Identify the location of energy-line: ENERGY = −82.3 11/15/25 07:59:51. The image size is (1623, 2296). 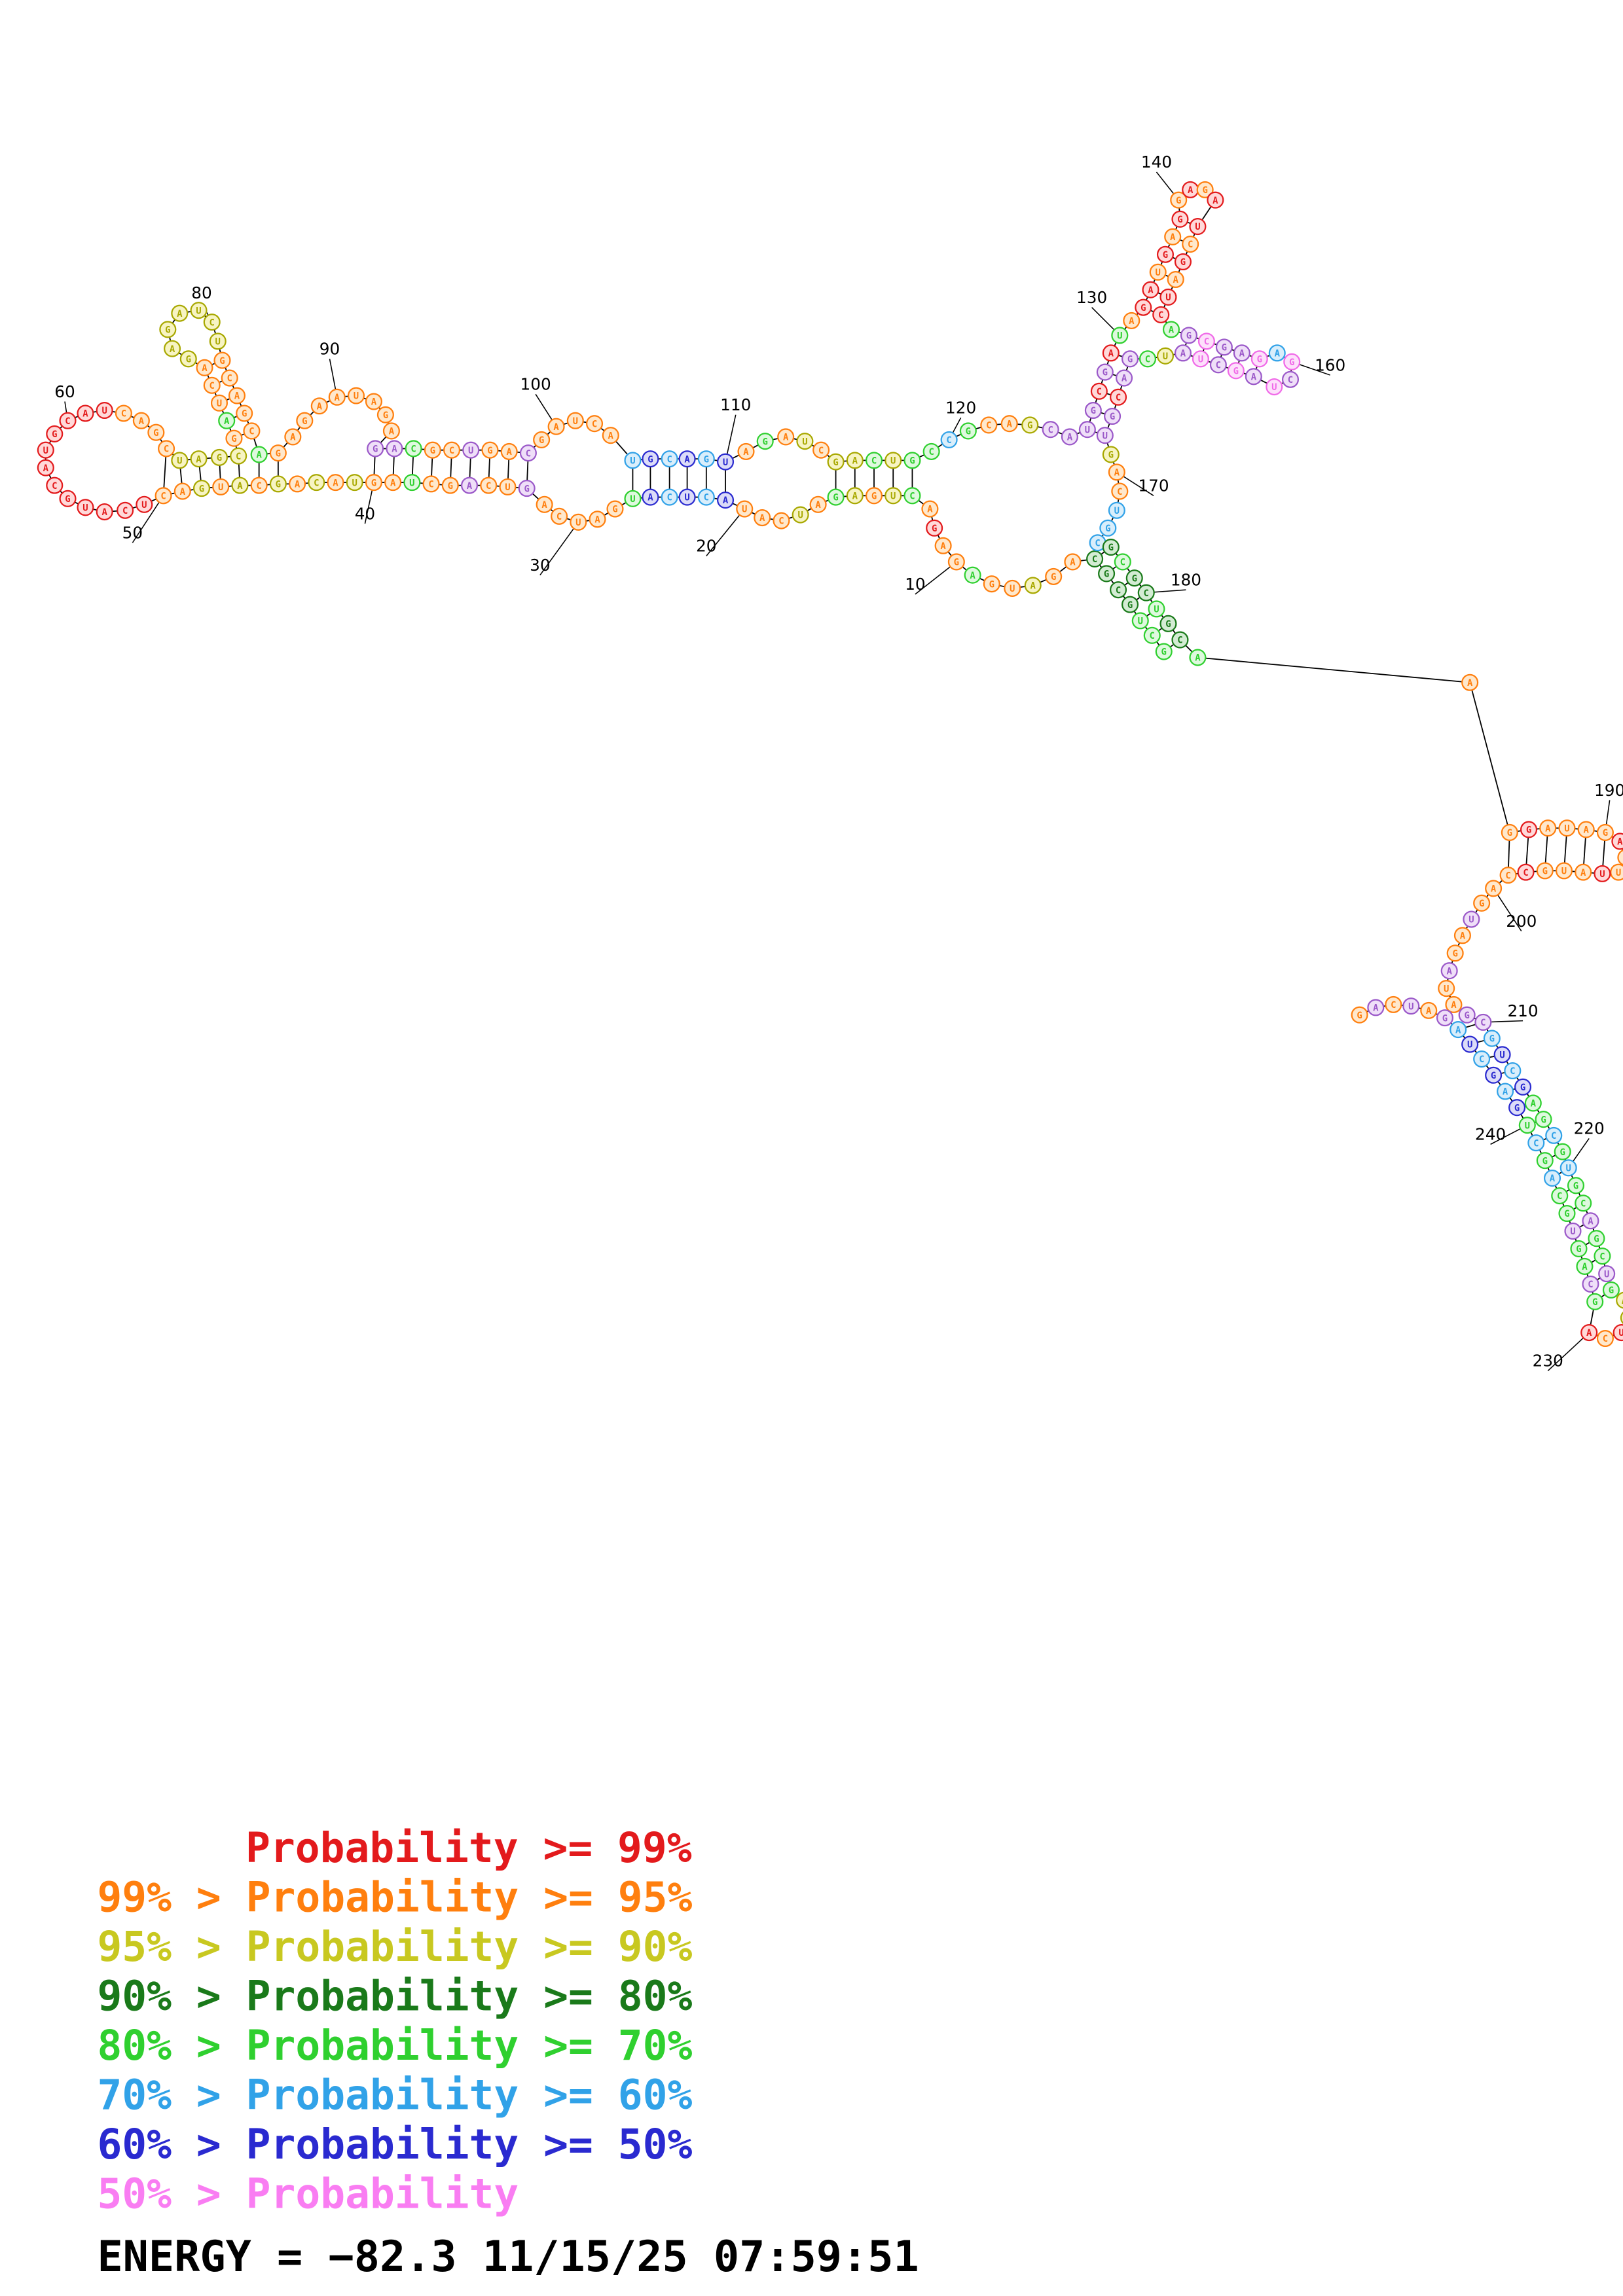
(508, 2257).